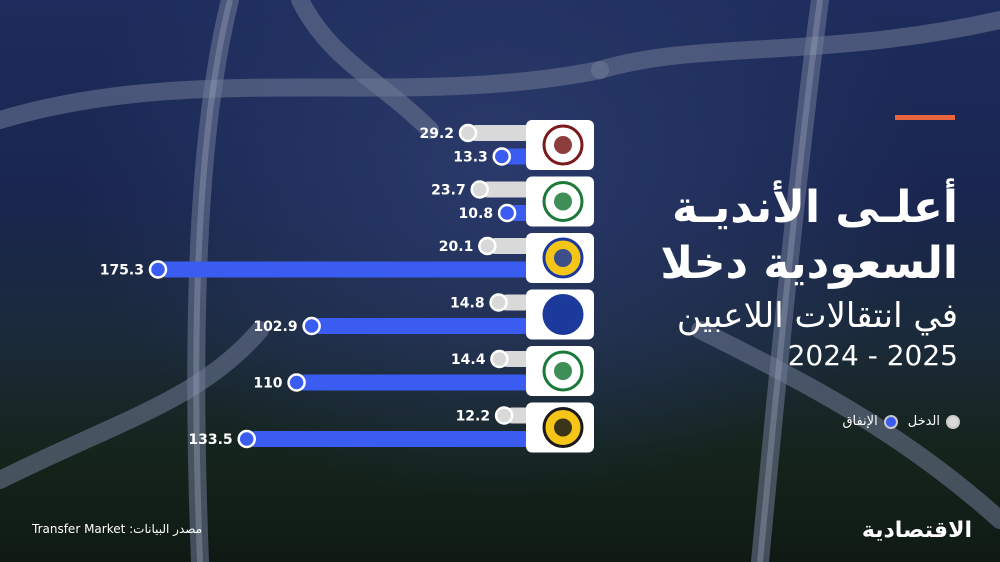 This screenshot has width=1000, height=562. I want to click on income-value-label: 14.8, so click(467, 304).